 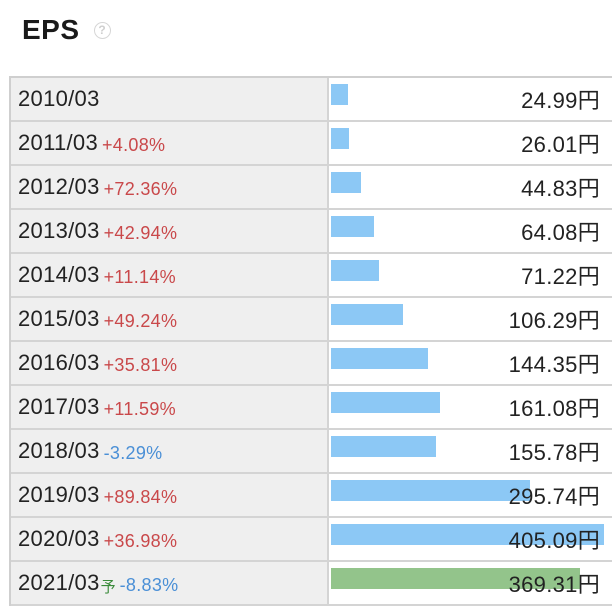 What do you see at coordinates (560, 232) in the screenshot?
I see `eps-value: 64.08円` at bounding box center [560, 232].